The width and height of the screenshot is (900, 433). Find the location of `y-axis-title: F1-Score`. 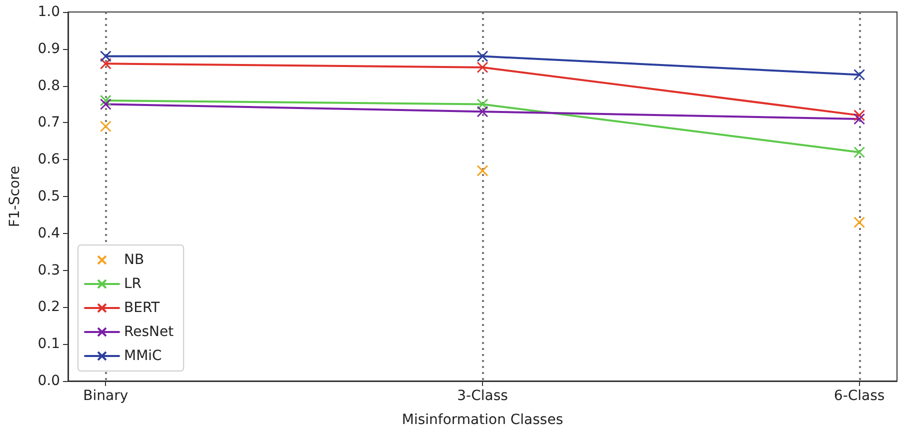

y-axis-title: F1-Score is located at coordinates (15, 197).